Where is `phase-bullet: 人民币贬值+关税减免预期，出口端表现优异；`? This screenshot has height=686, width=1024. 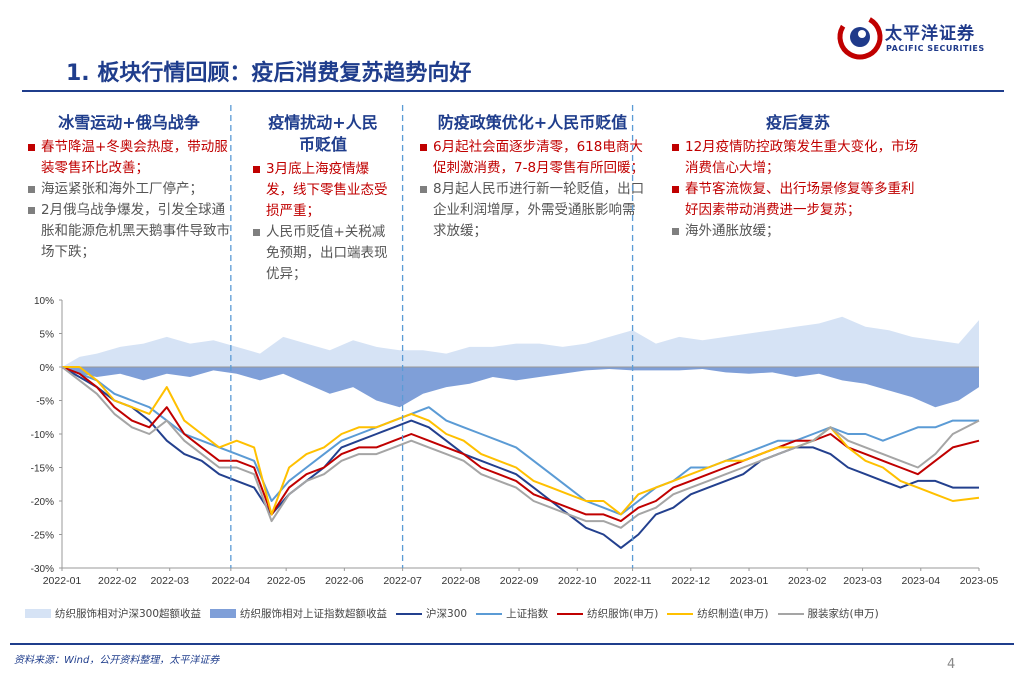 phase-bullet: 人民币贬值+关税减免预期，出口端表现优异； is located at coordinates (323, 253).